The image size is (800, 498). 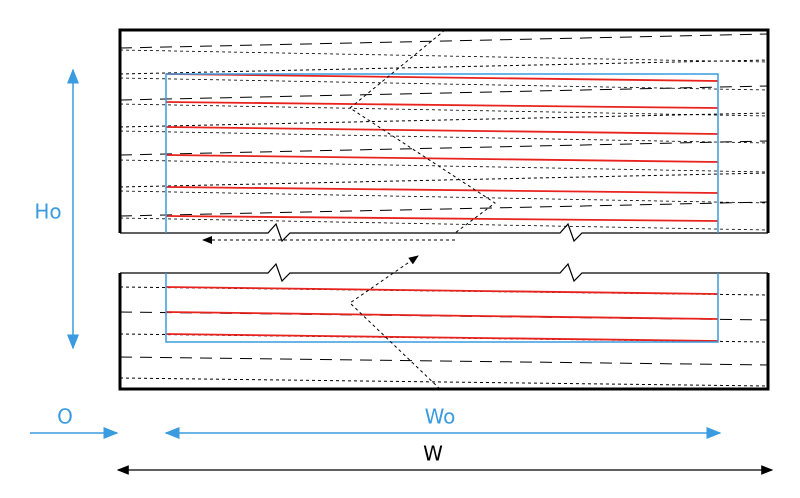 I want to click on path-arrow, so click(x=395, y=322).